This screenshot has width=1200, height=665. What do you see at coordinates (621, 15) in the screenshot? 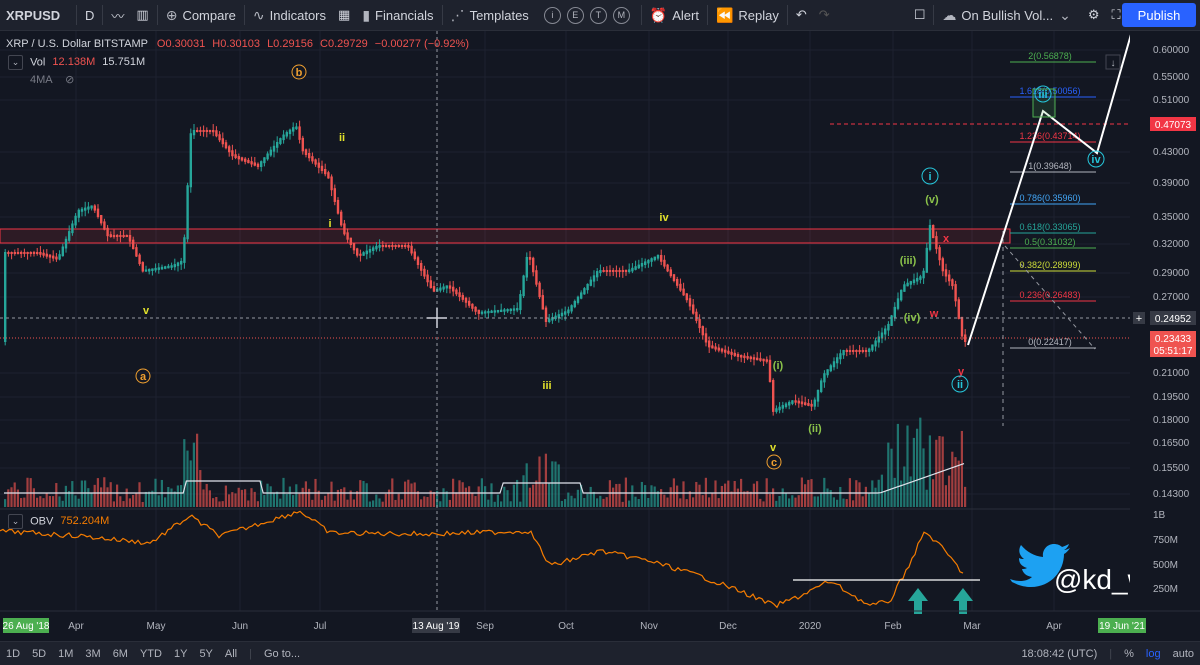
I see `markets-circle: M` at bounding box center [621, 15].